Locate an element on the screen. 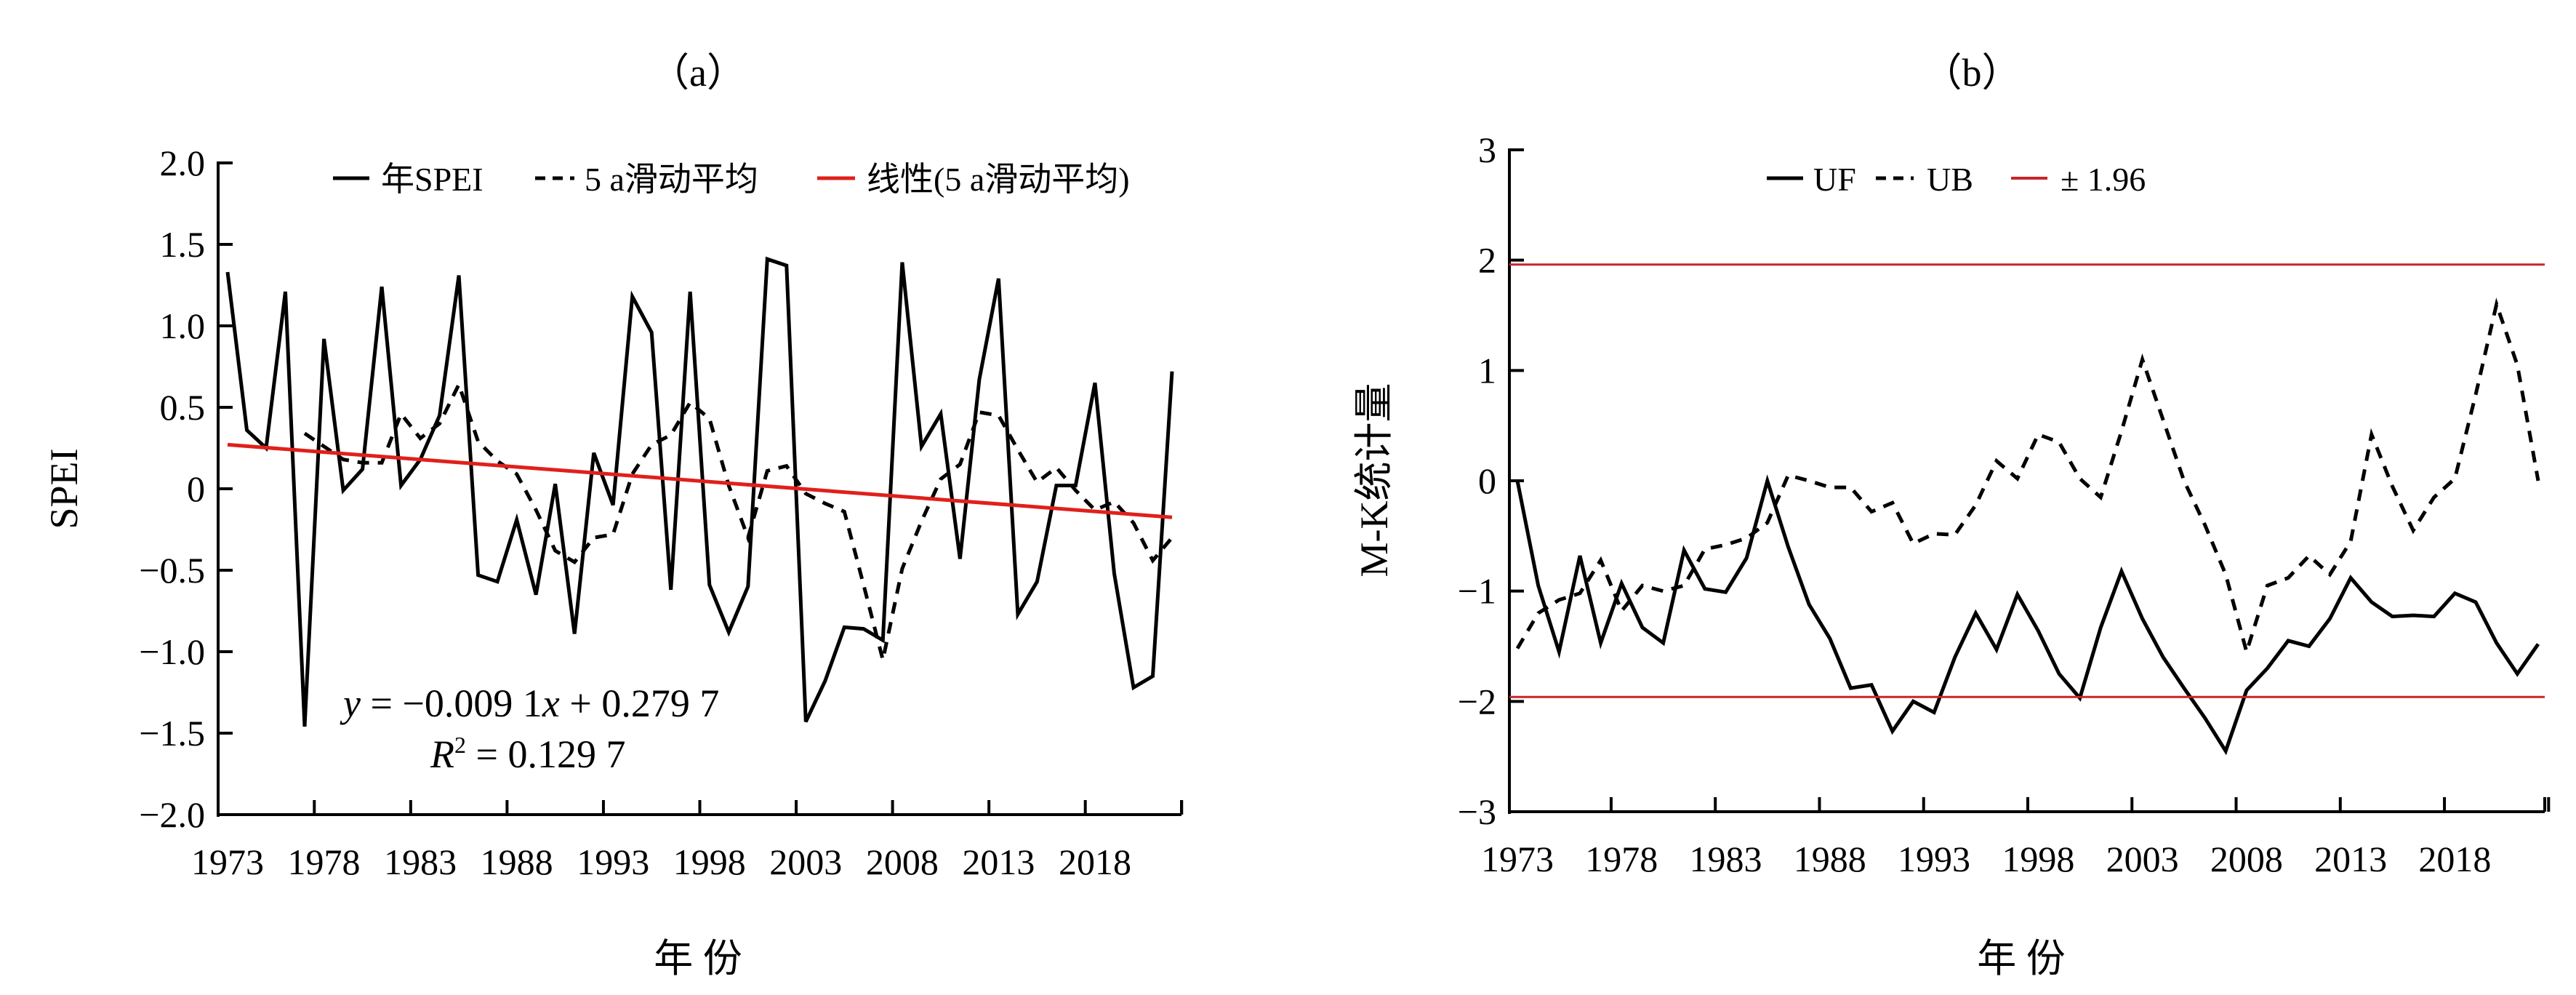 The image size is (2576, 995). legend-label-uf: UF is located at coordinates (1835, 179).